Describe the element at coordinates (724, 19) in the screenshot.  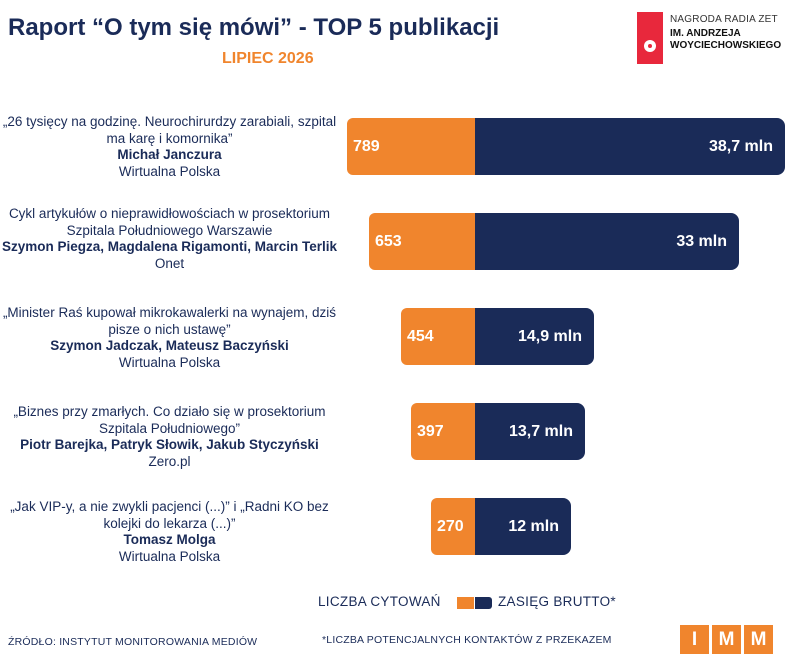
I see `logo-line-award: NAGRODA RADIA ZET` at that location.